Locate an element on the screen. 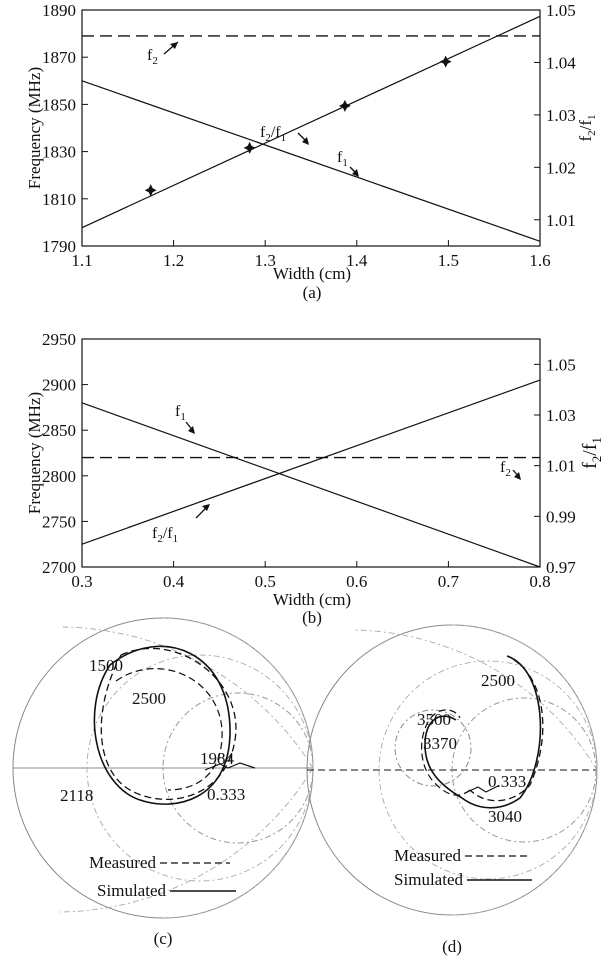  xtick-label-a-4: 1.5 is located at coordinates (448, 260).